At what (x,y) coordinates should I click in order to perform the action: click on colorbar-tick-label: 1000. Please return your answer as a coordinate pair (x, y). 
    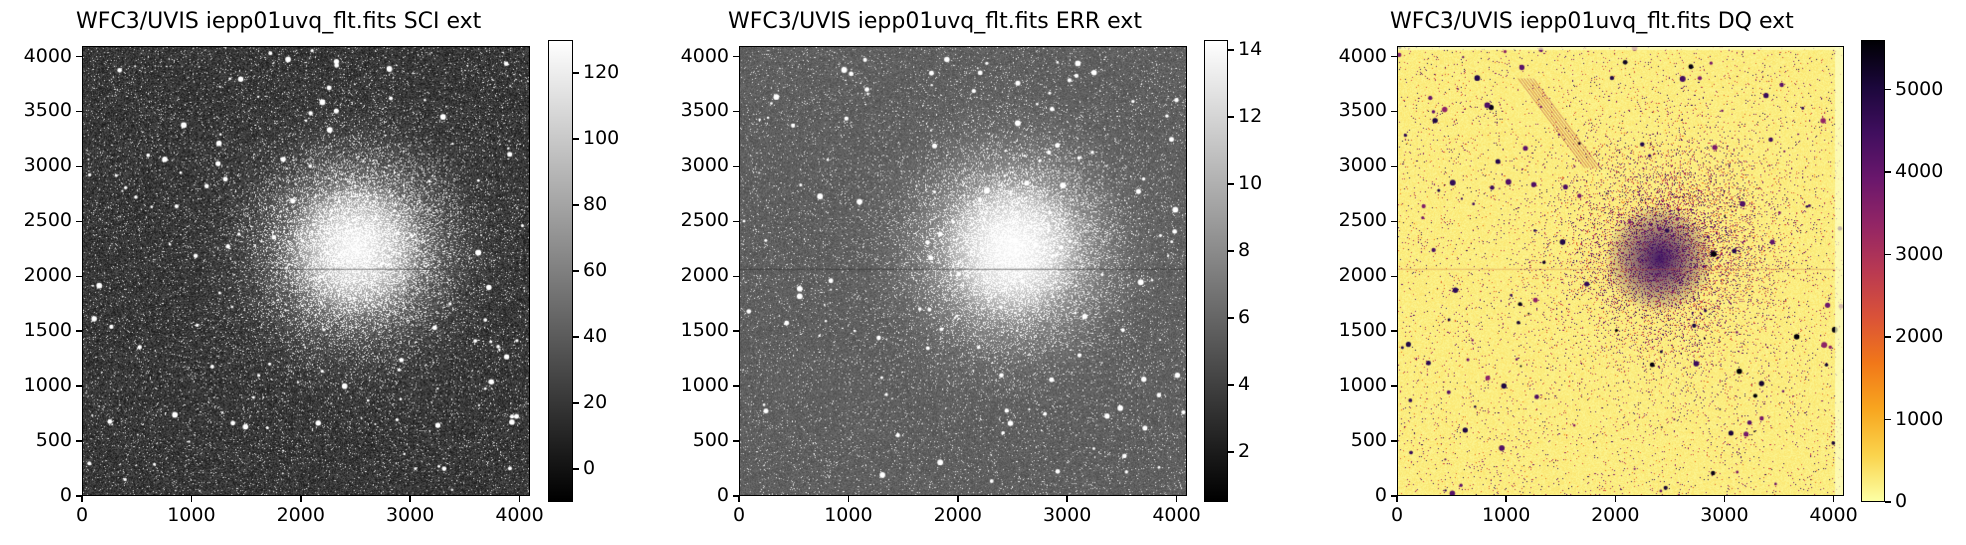
    Looking at the image, I should click on (1919, 418).